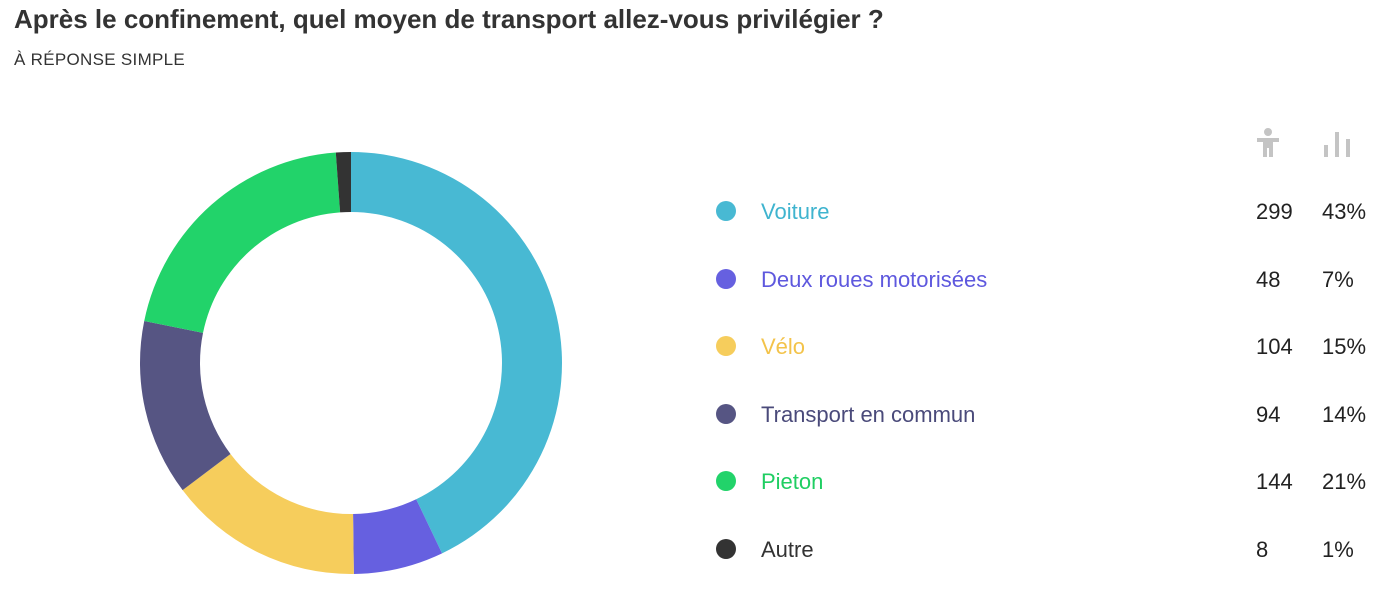 The image size is (1400, 596). I want to click on legend-percent: 43%, so click(1344, 211).